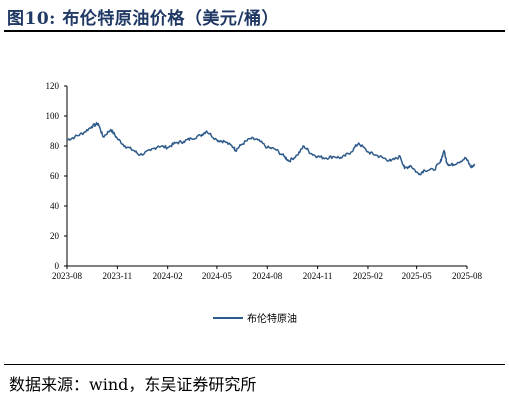 The height and width of the screenshot is (403, 509). What do you see at coordinates (467, 276) in the screenshot?
I see `x-tick-label: 2025-08` at bounding box center [467, 276].